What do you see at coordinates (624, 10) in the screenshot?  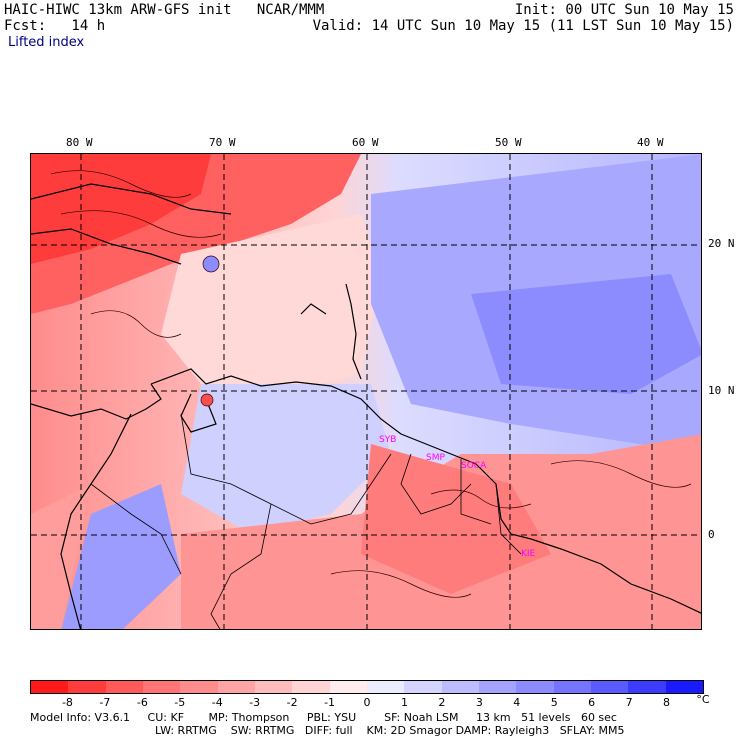 I see `init-time: Init: 00 UTC Sun 10 May 15` at bounding box center [624, 10].